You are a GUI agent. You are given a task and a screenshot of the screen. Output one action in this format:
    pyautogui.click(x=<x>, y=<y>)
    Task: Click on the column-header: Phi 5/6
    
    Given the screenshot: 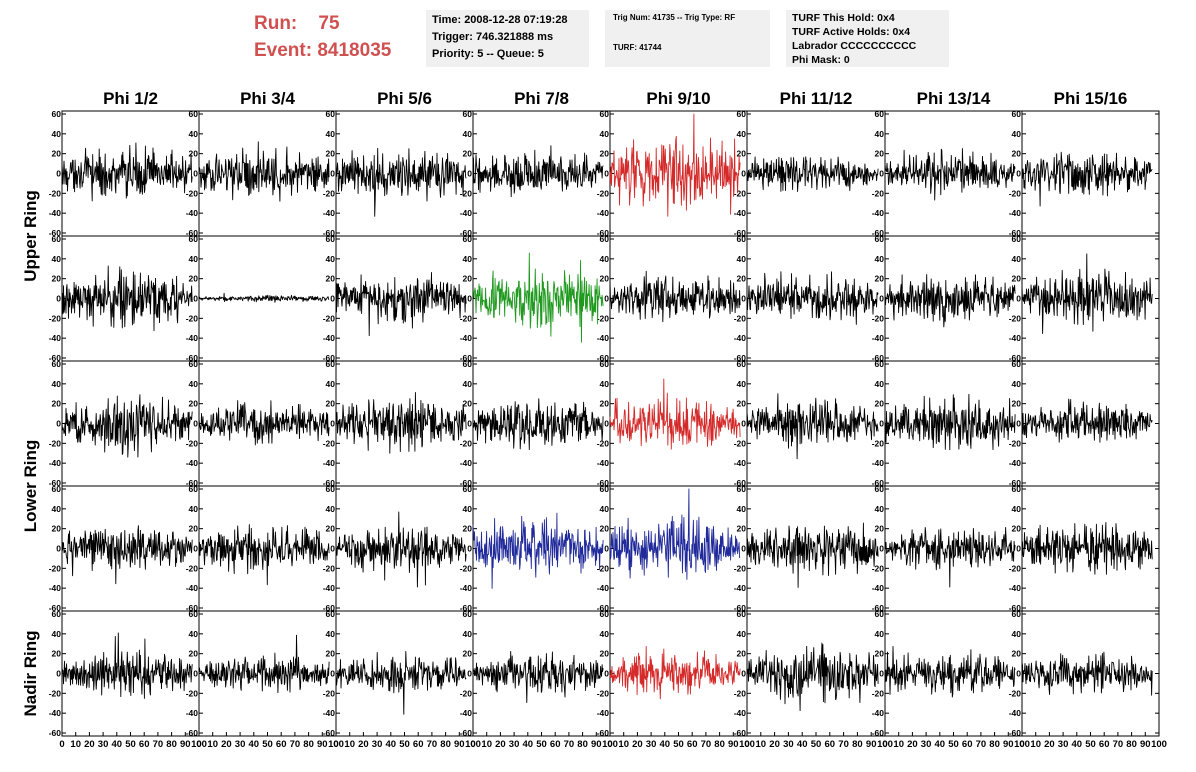 What is the action you would take?
    pyautogui.click(x=404, y=98)
    